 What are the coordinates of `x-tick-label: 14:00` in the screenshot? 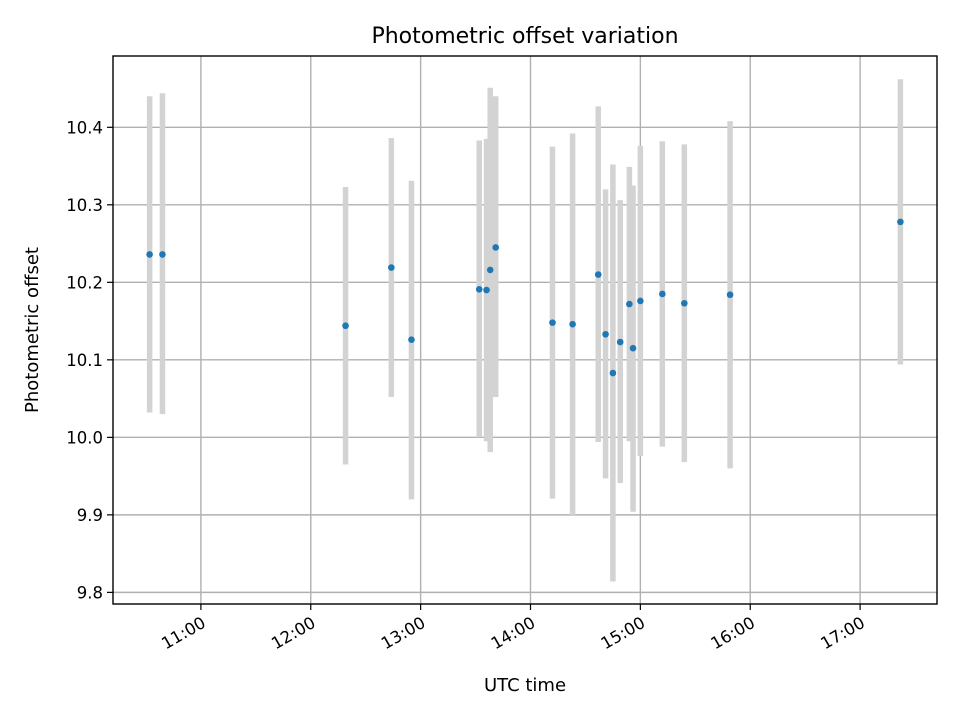 It's located at (513, 633).